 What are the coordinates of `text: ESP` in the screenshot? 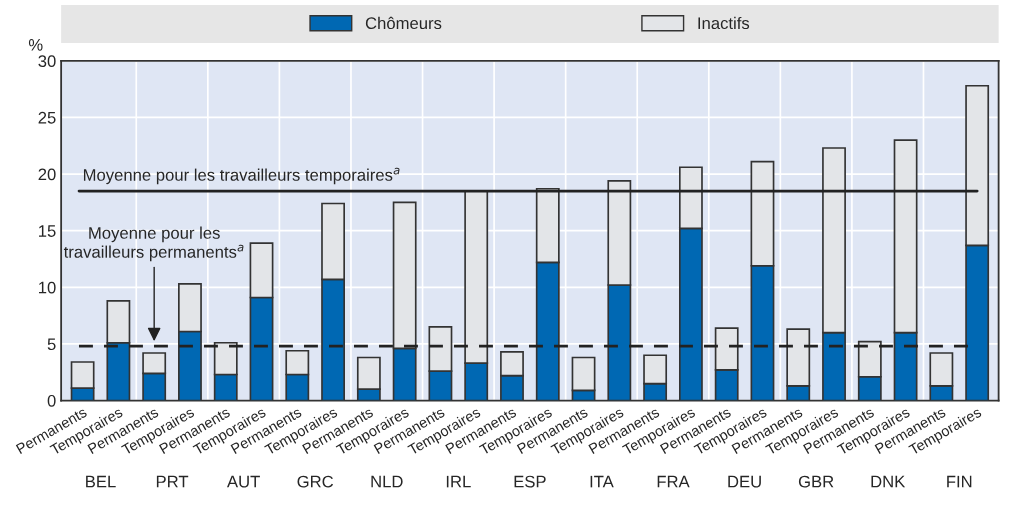 It's located at (530, 481).